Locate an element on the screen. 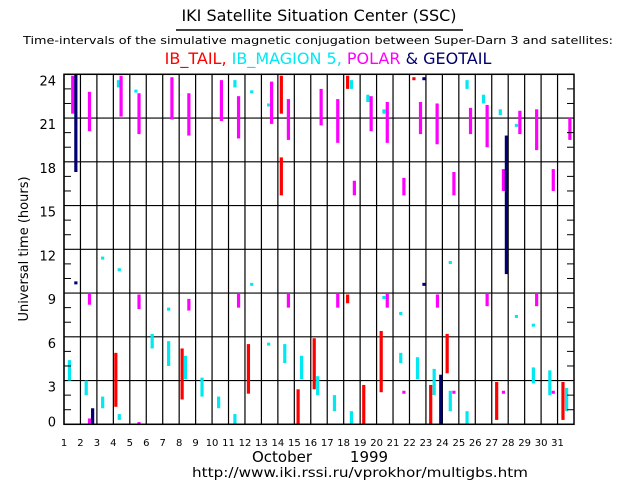 The width and height of the screenshot is (636, 500). x-tick-label: 30 is located at coordinates (541, 443).